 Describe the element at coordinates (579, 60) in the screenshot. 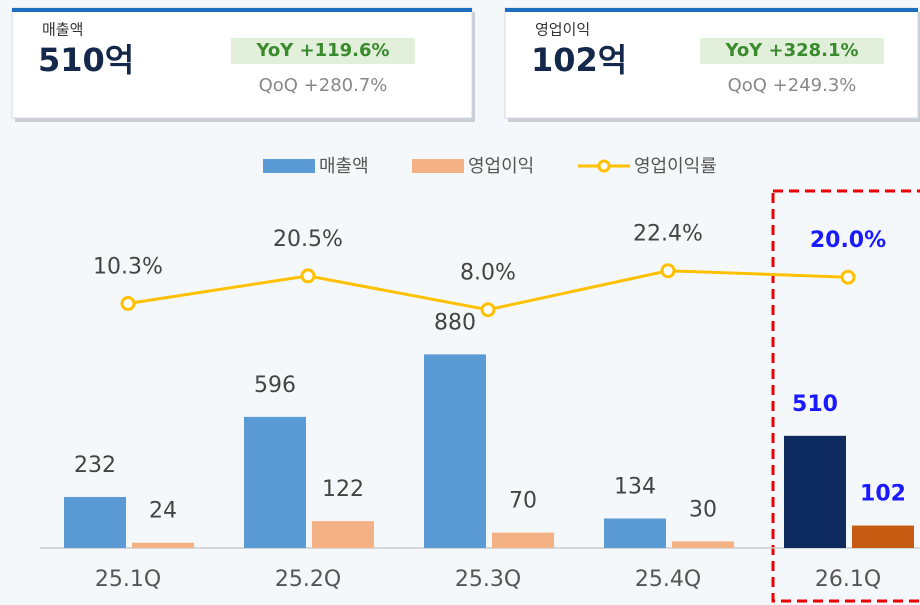

I see `card-value: 102억` at that location.